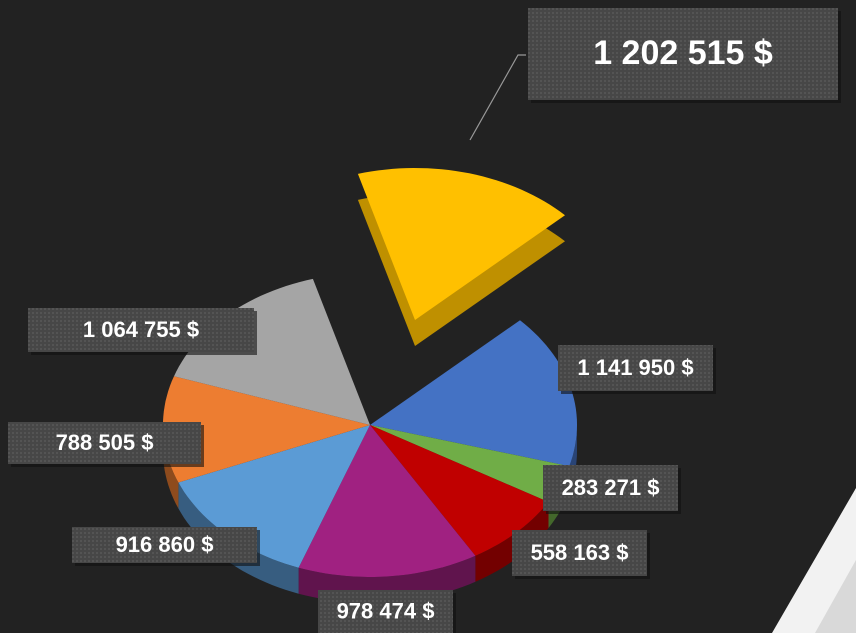 This screenshot has height=633, width=856. I want to click on data-label: 788 505 $, so click(105, 442).